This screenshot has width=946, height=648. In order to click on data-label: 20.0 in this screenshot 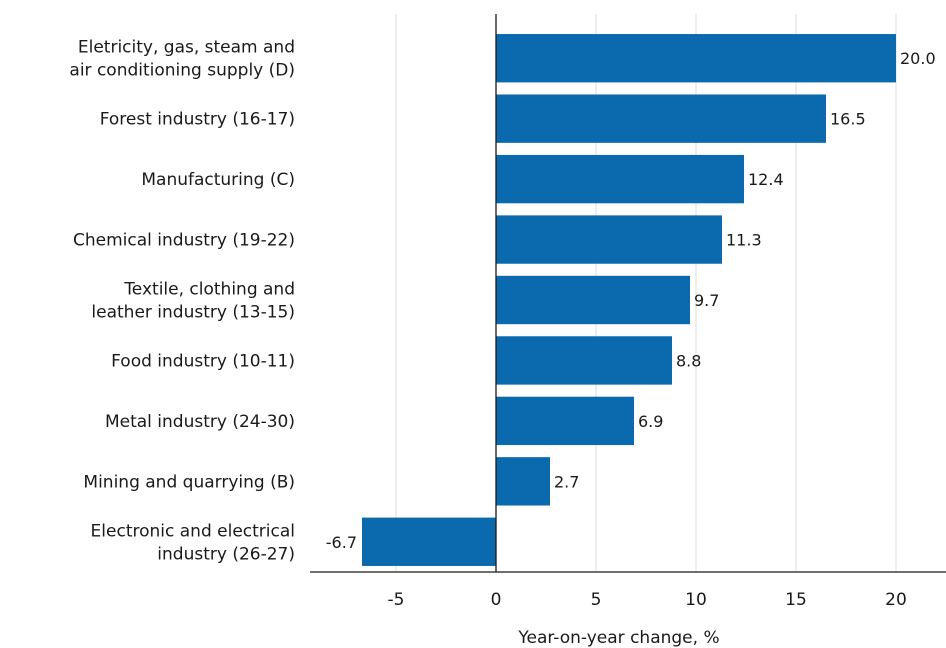, I will do `click(918, 58)`.